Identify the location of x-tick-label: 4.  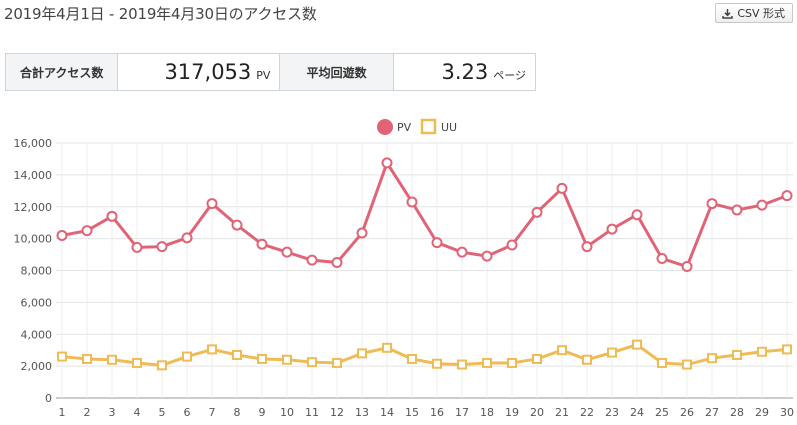
(137, 412).